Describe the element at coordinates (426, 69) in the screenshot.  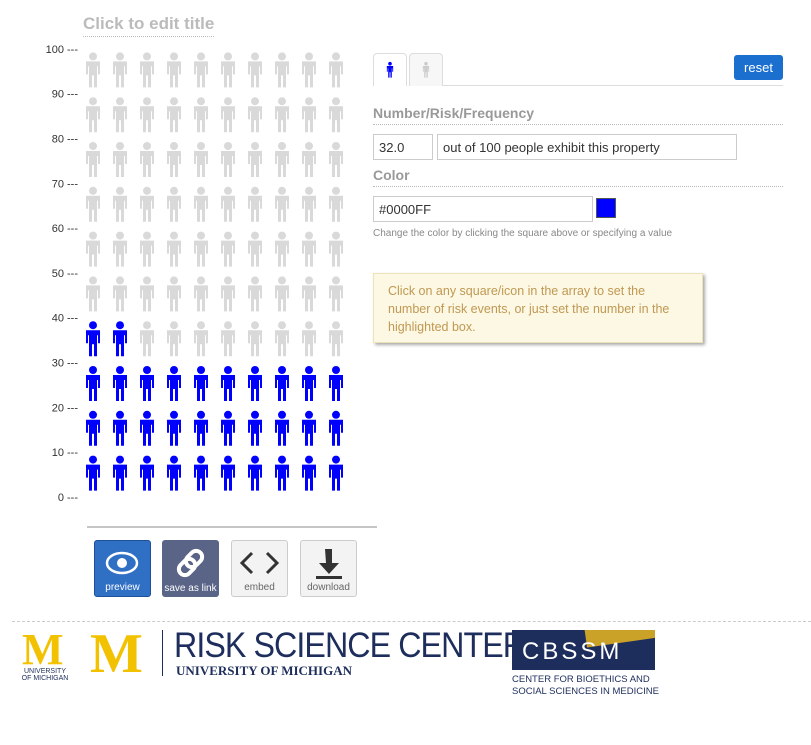
I see `tab-inactive` at that location.